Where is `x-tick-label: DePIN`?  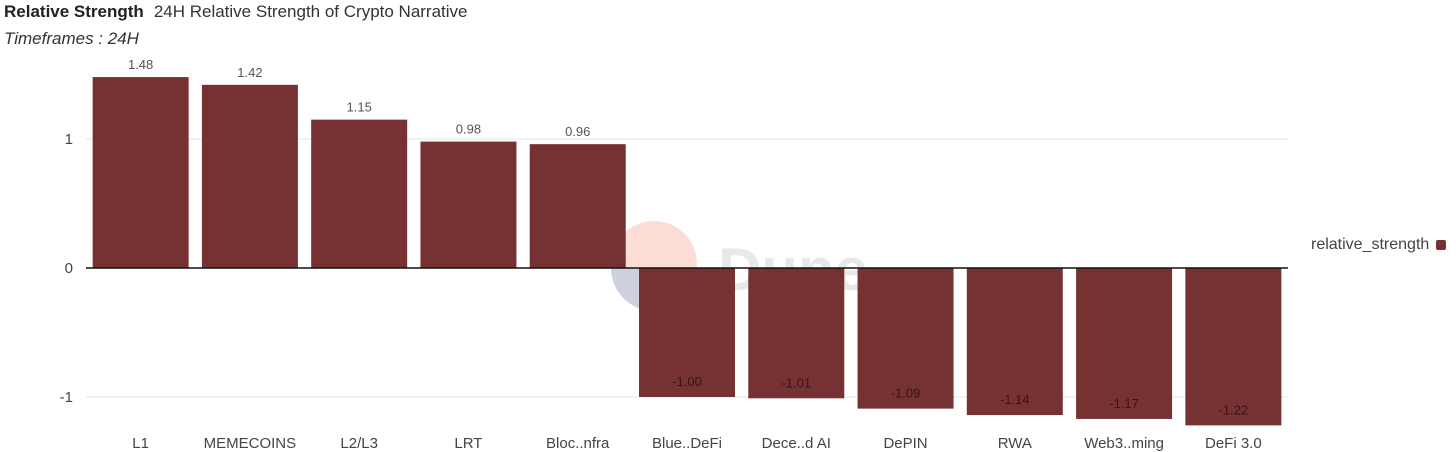 x-tick-label: DePIN is located at coordinates (905, 443).